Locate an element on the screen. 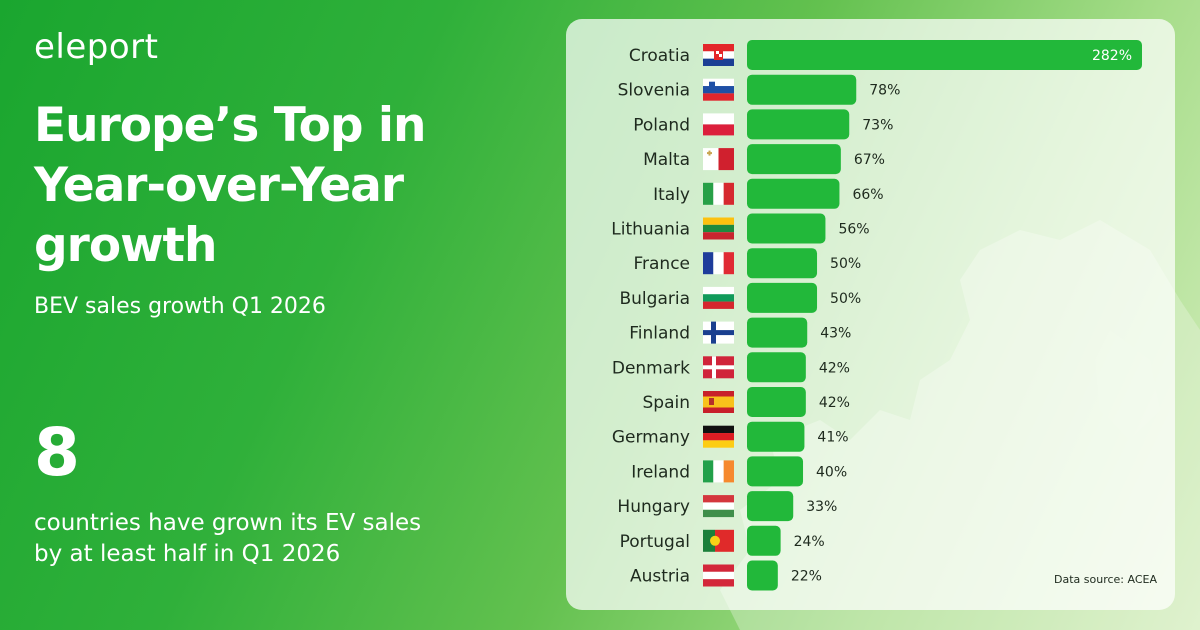 The width and height of the screenshot is (1200, 630). page-title: Europe’s Top in Year-over-Year growth is located at coordinates (230, 185).